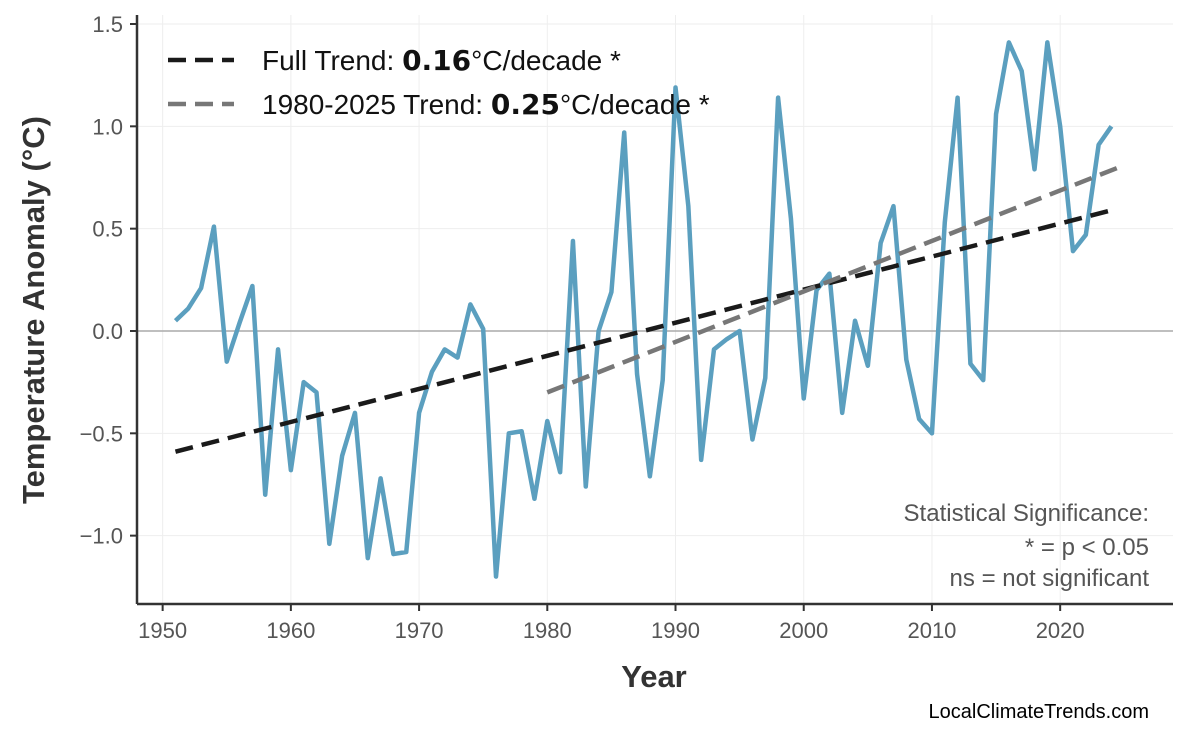  What do you see at coordinates (1039, 712) in the screenshot?
I see `credit-text: LocalClimateTrends.com` at bounding box center [1039, 712].